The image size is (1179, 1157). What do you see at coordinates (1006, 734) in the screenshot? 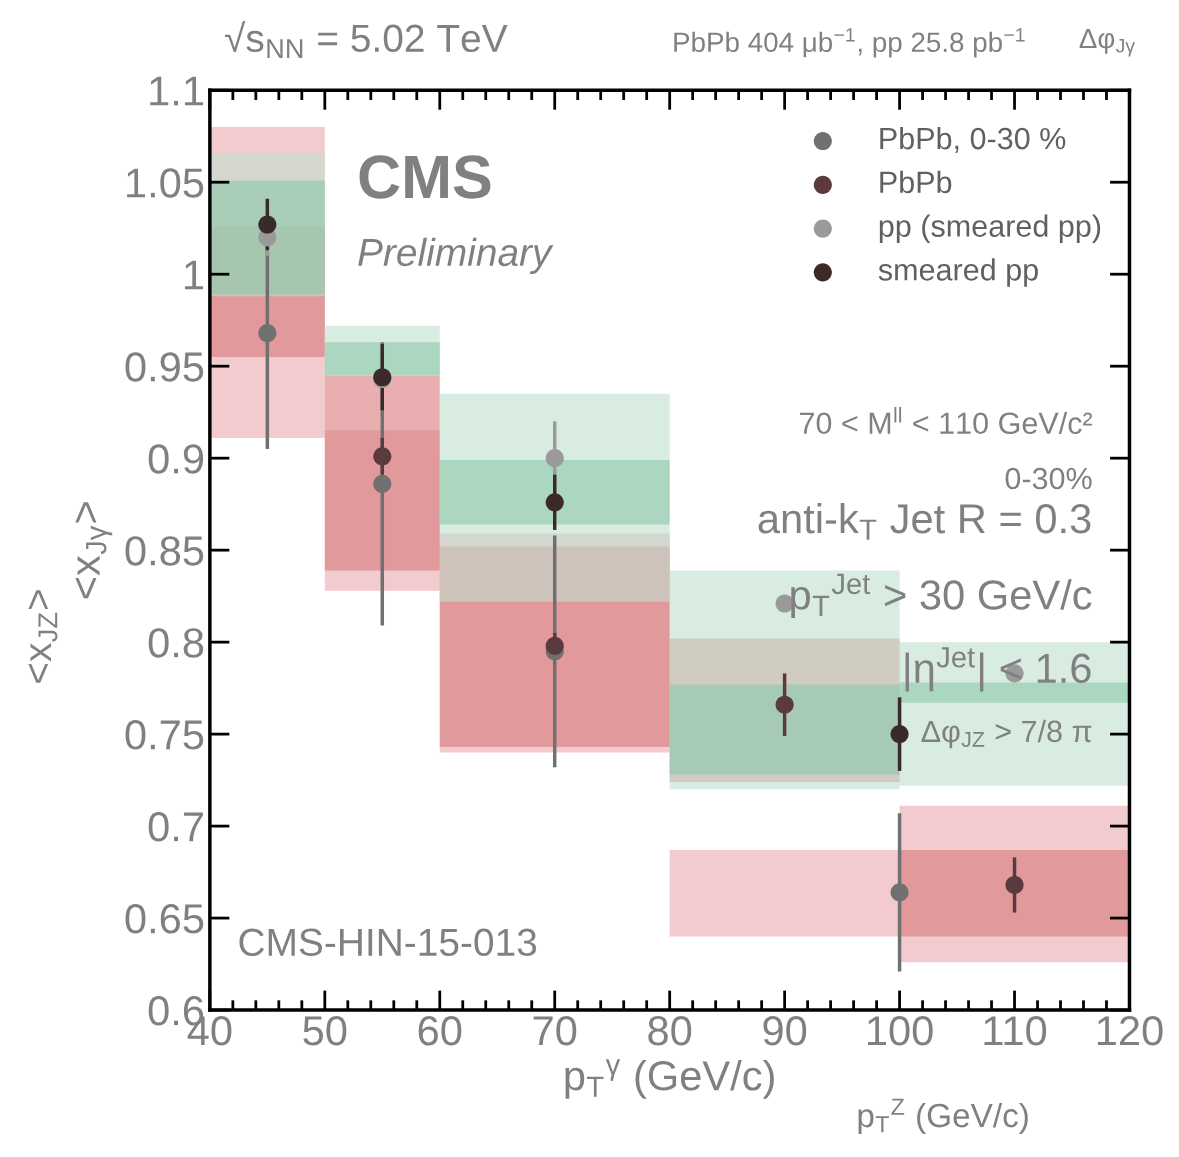
I see `annotation: Δφ$_{JZ}$ > 7/8 π` at bounding box center [1006, 734].